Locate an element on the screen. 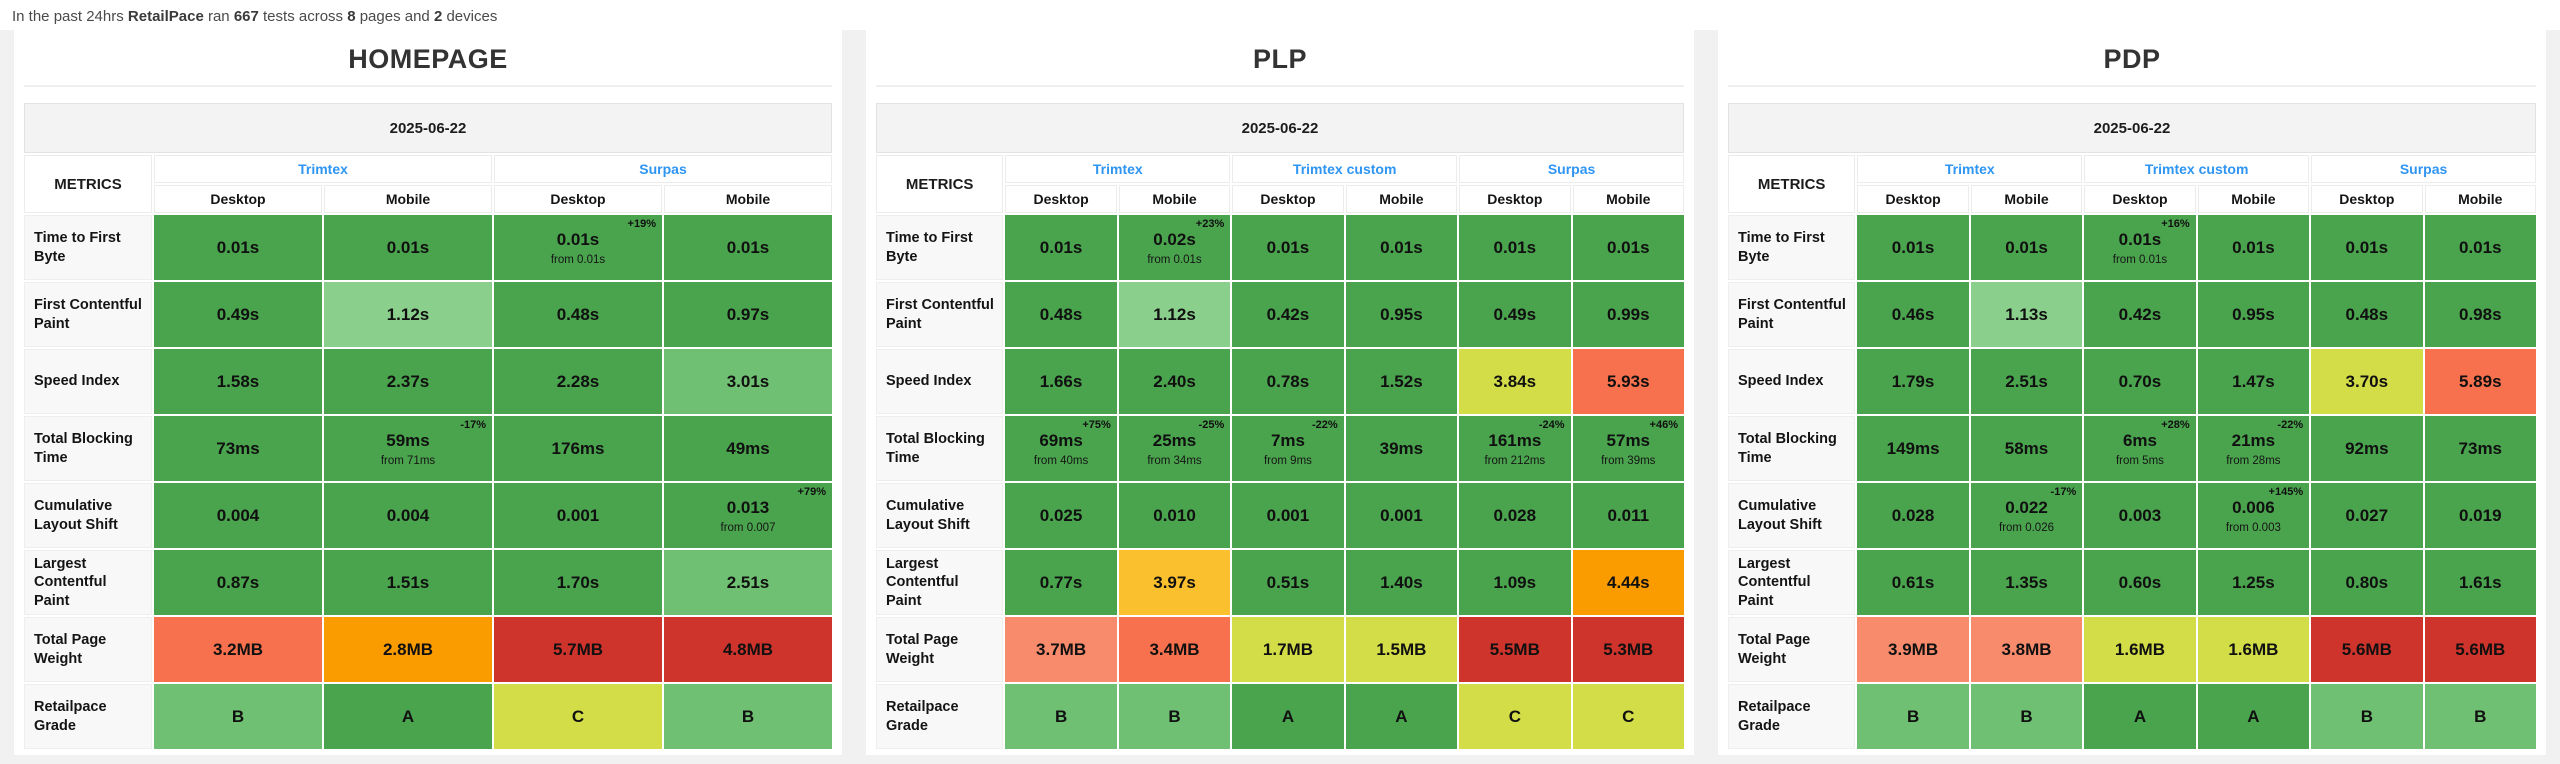 Image resolution: width=2560 pixels, height=764 pixels. metric-value: 1.52s is located at coordinates (1401, 381).